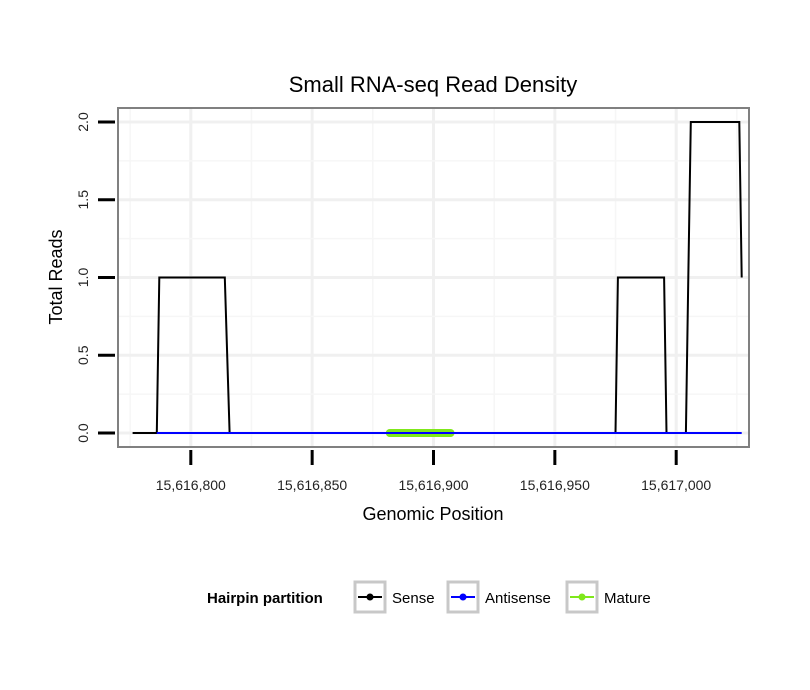  I want to click on y-axis-title: Total Reads, so click(56, 276).